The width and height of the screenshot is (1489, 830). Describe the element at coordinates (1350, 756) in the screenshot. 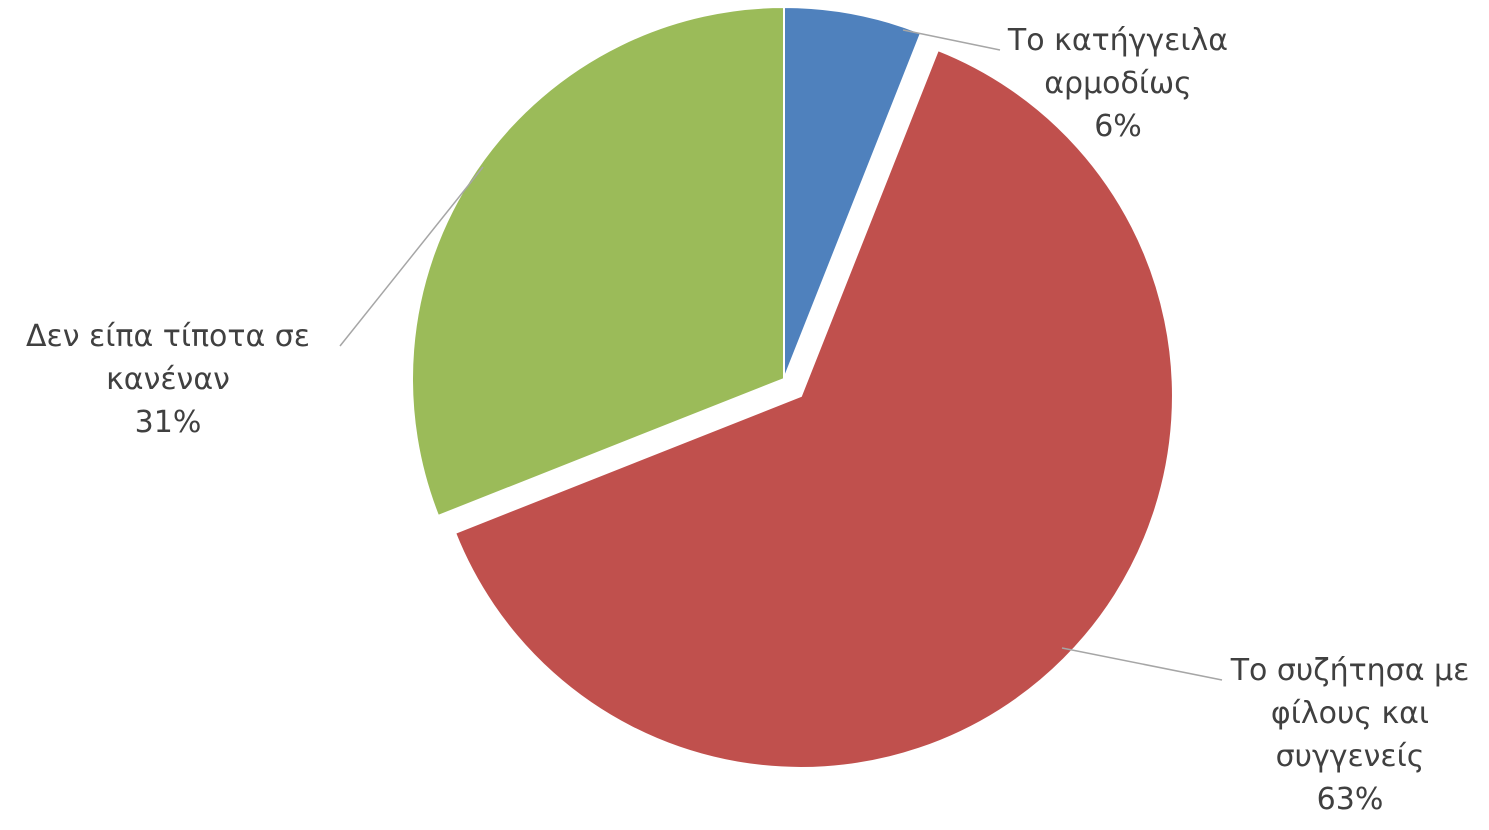

I see `data-label-line: συγγενείς` at that location.